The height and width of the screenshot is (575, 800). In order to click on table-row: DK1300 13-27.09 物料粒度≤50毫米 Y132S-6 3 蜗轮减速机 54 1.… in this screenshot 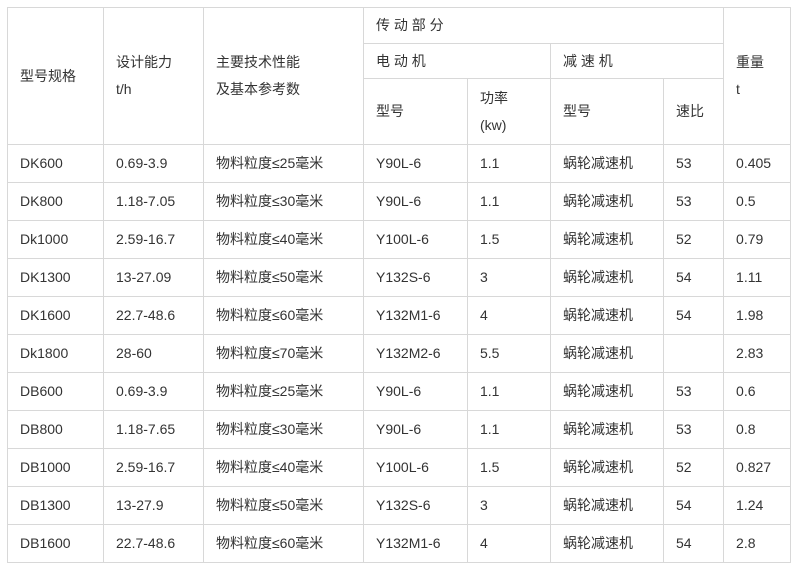, I will do `click(399, 277)`.